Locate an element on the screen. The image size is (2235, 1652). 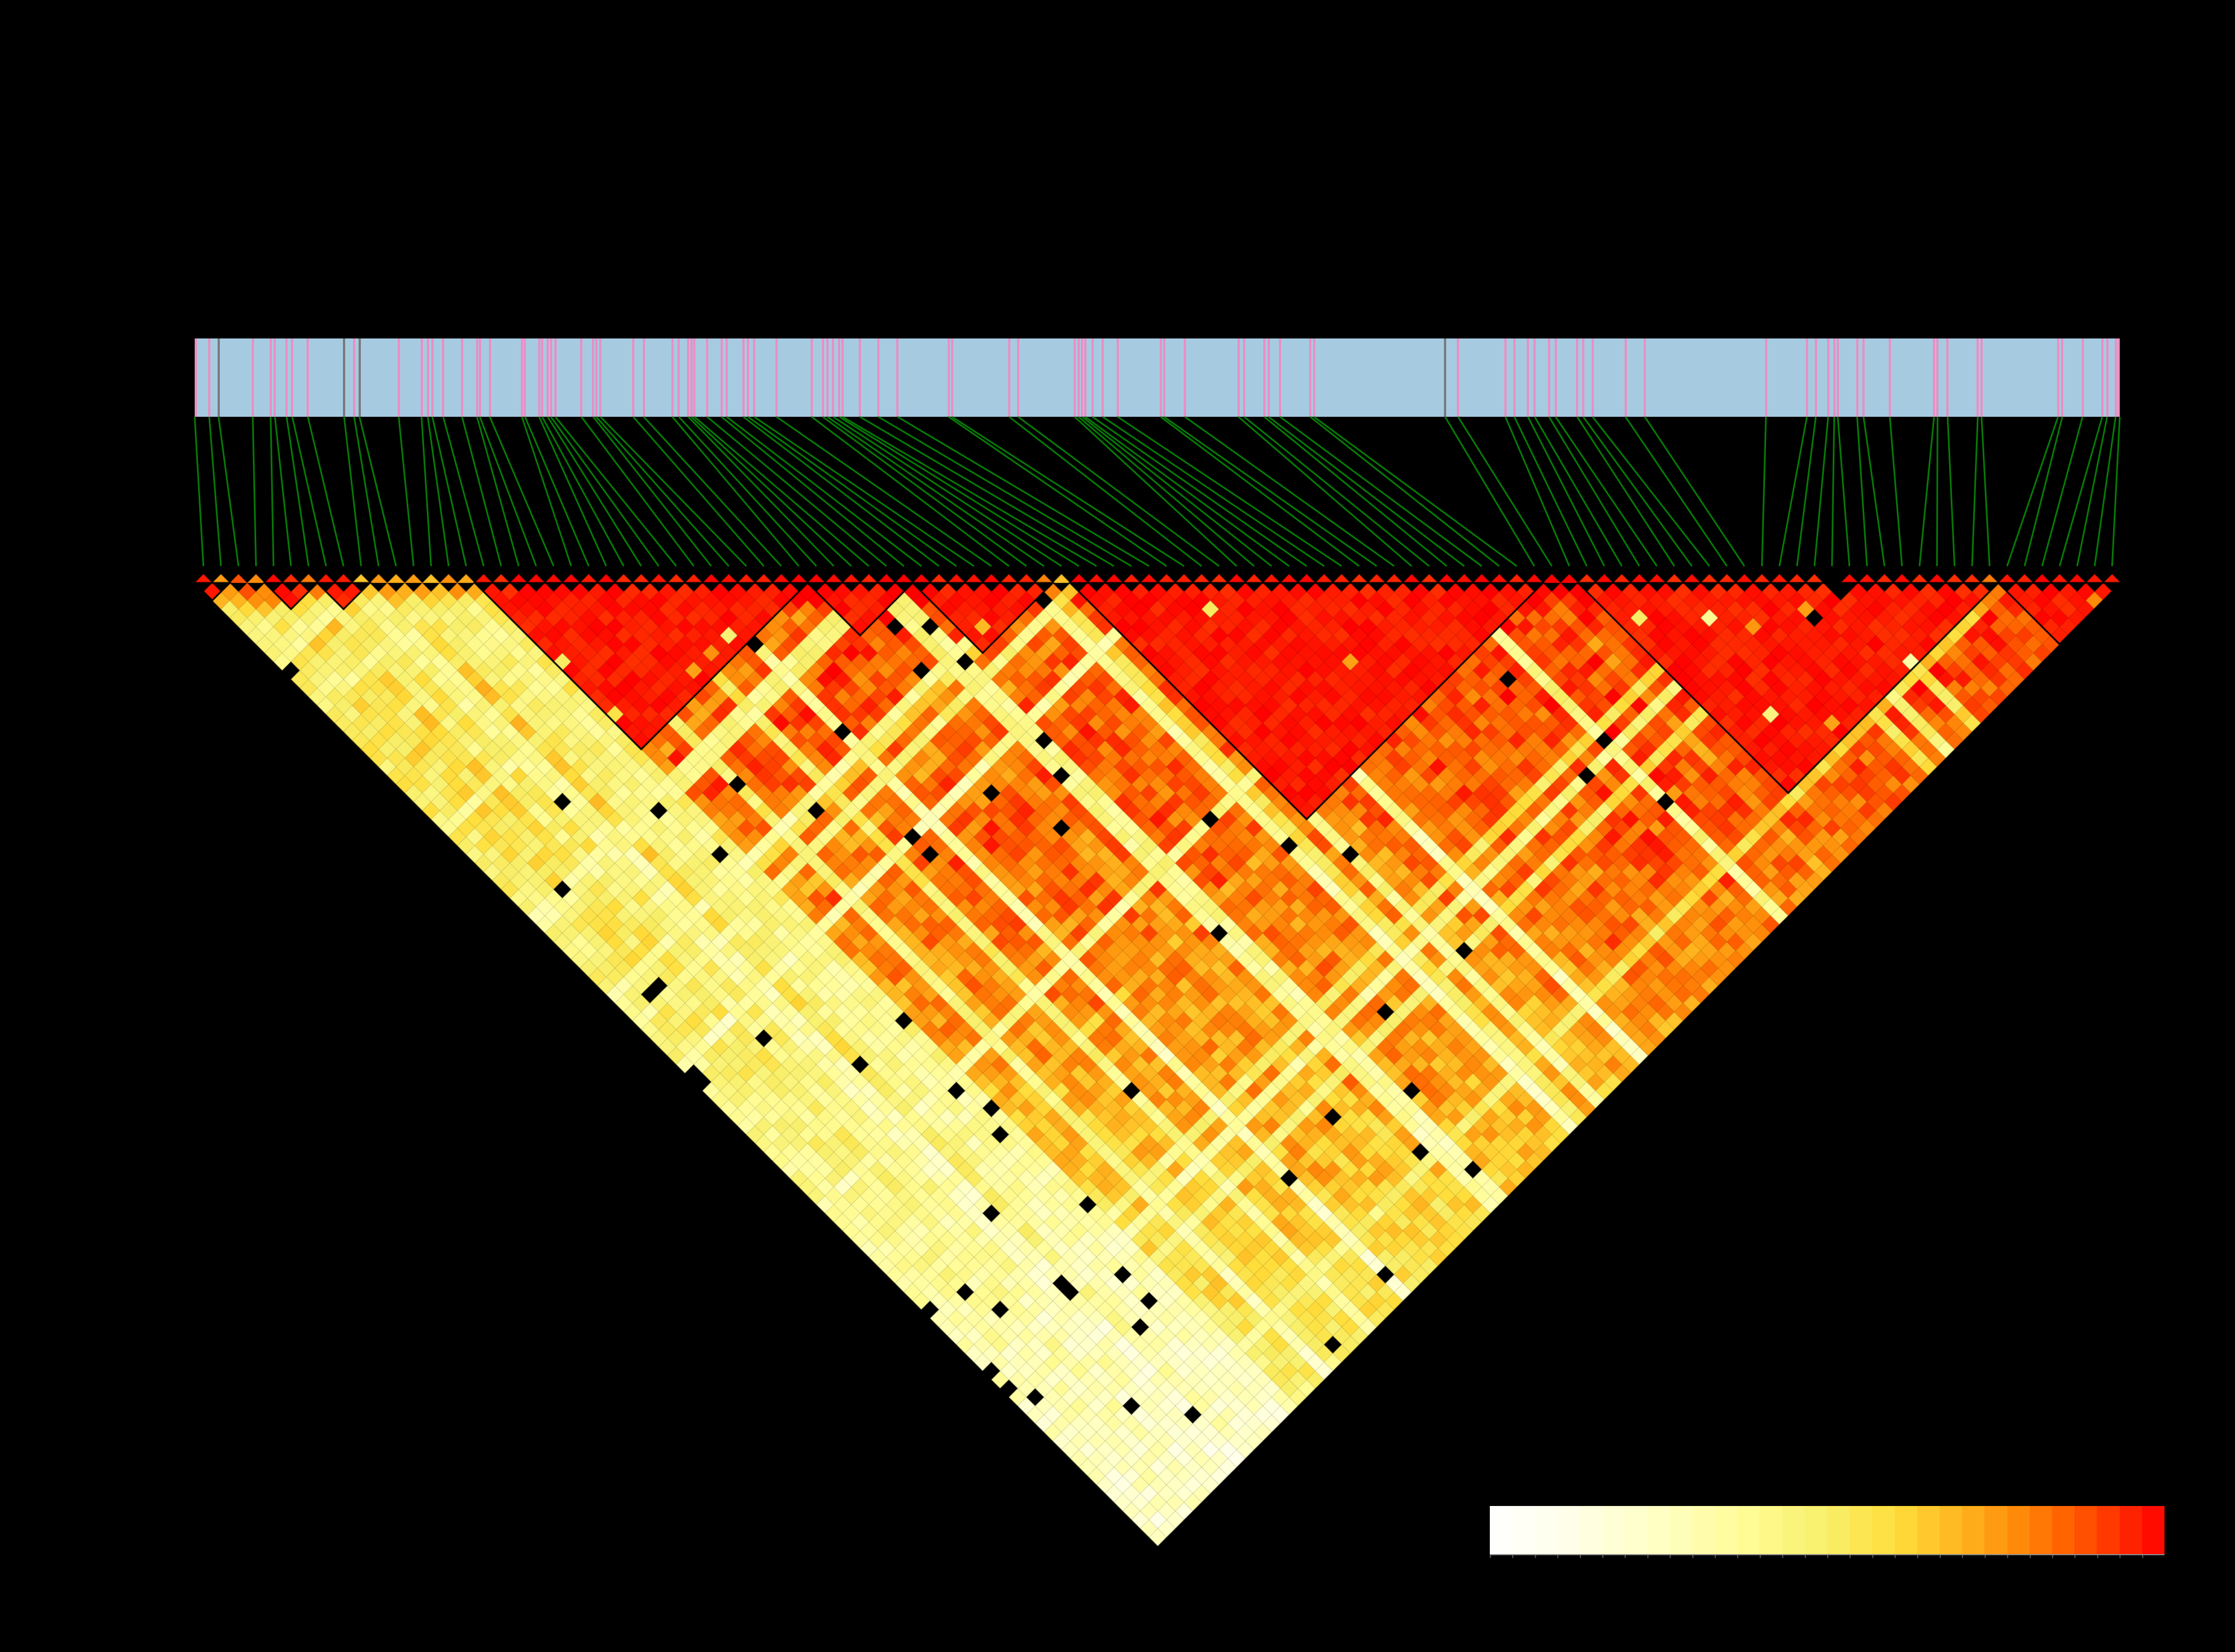
color-key-gradient is located at coordinates (1827, 1530).